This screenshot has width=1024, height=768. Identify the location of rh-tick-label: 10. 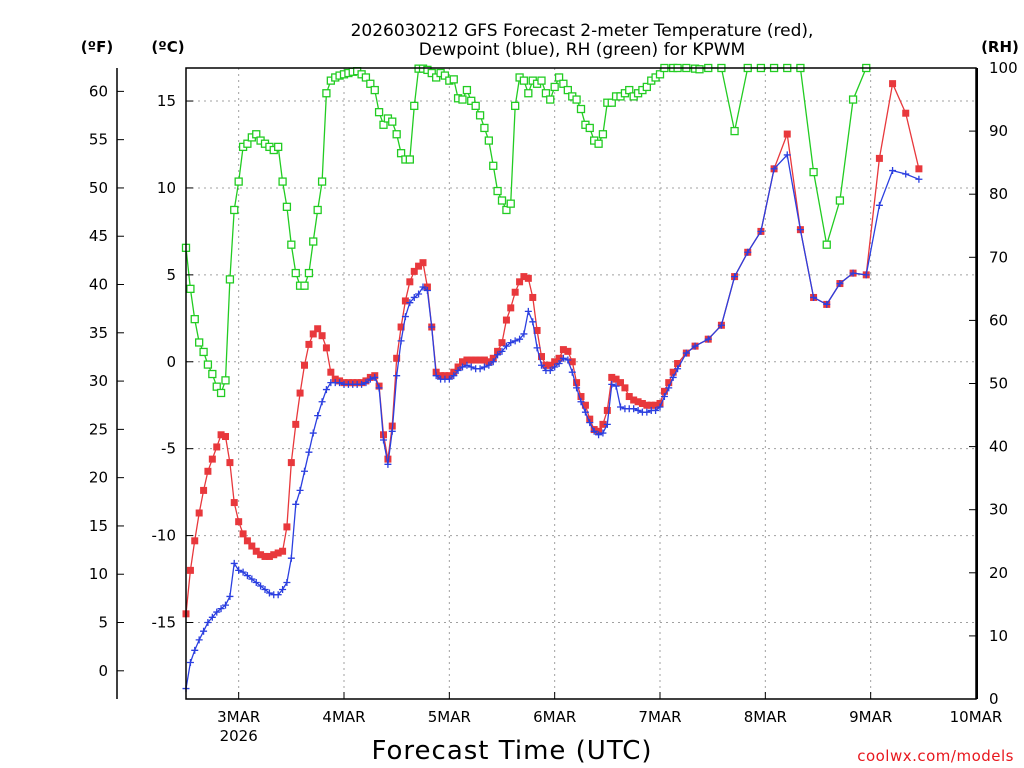
(998, 636).